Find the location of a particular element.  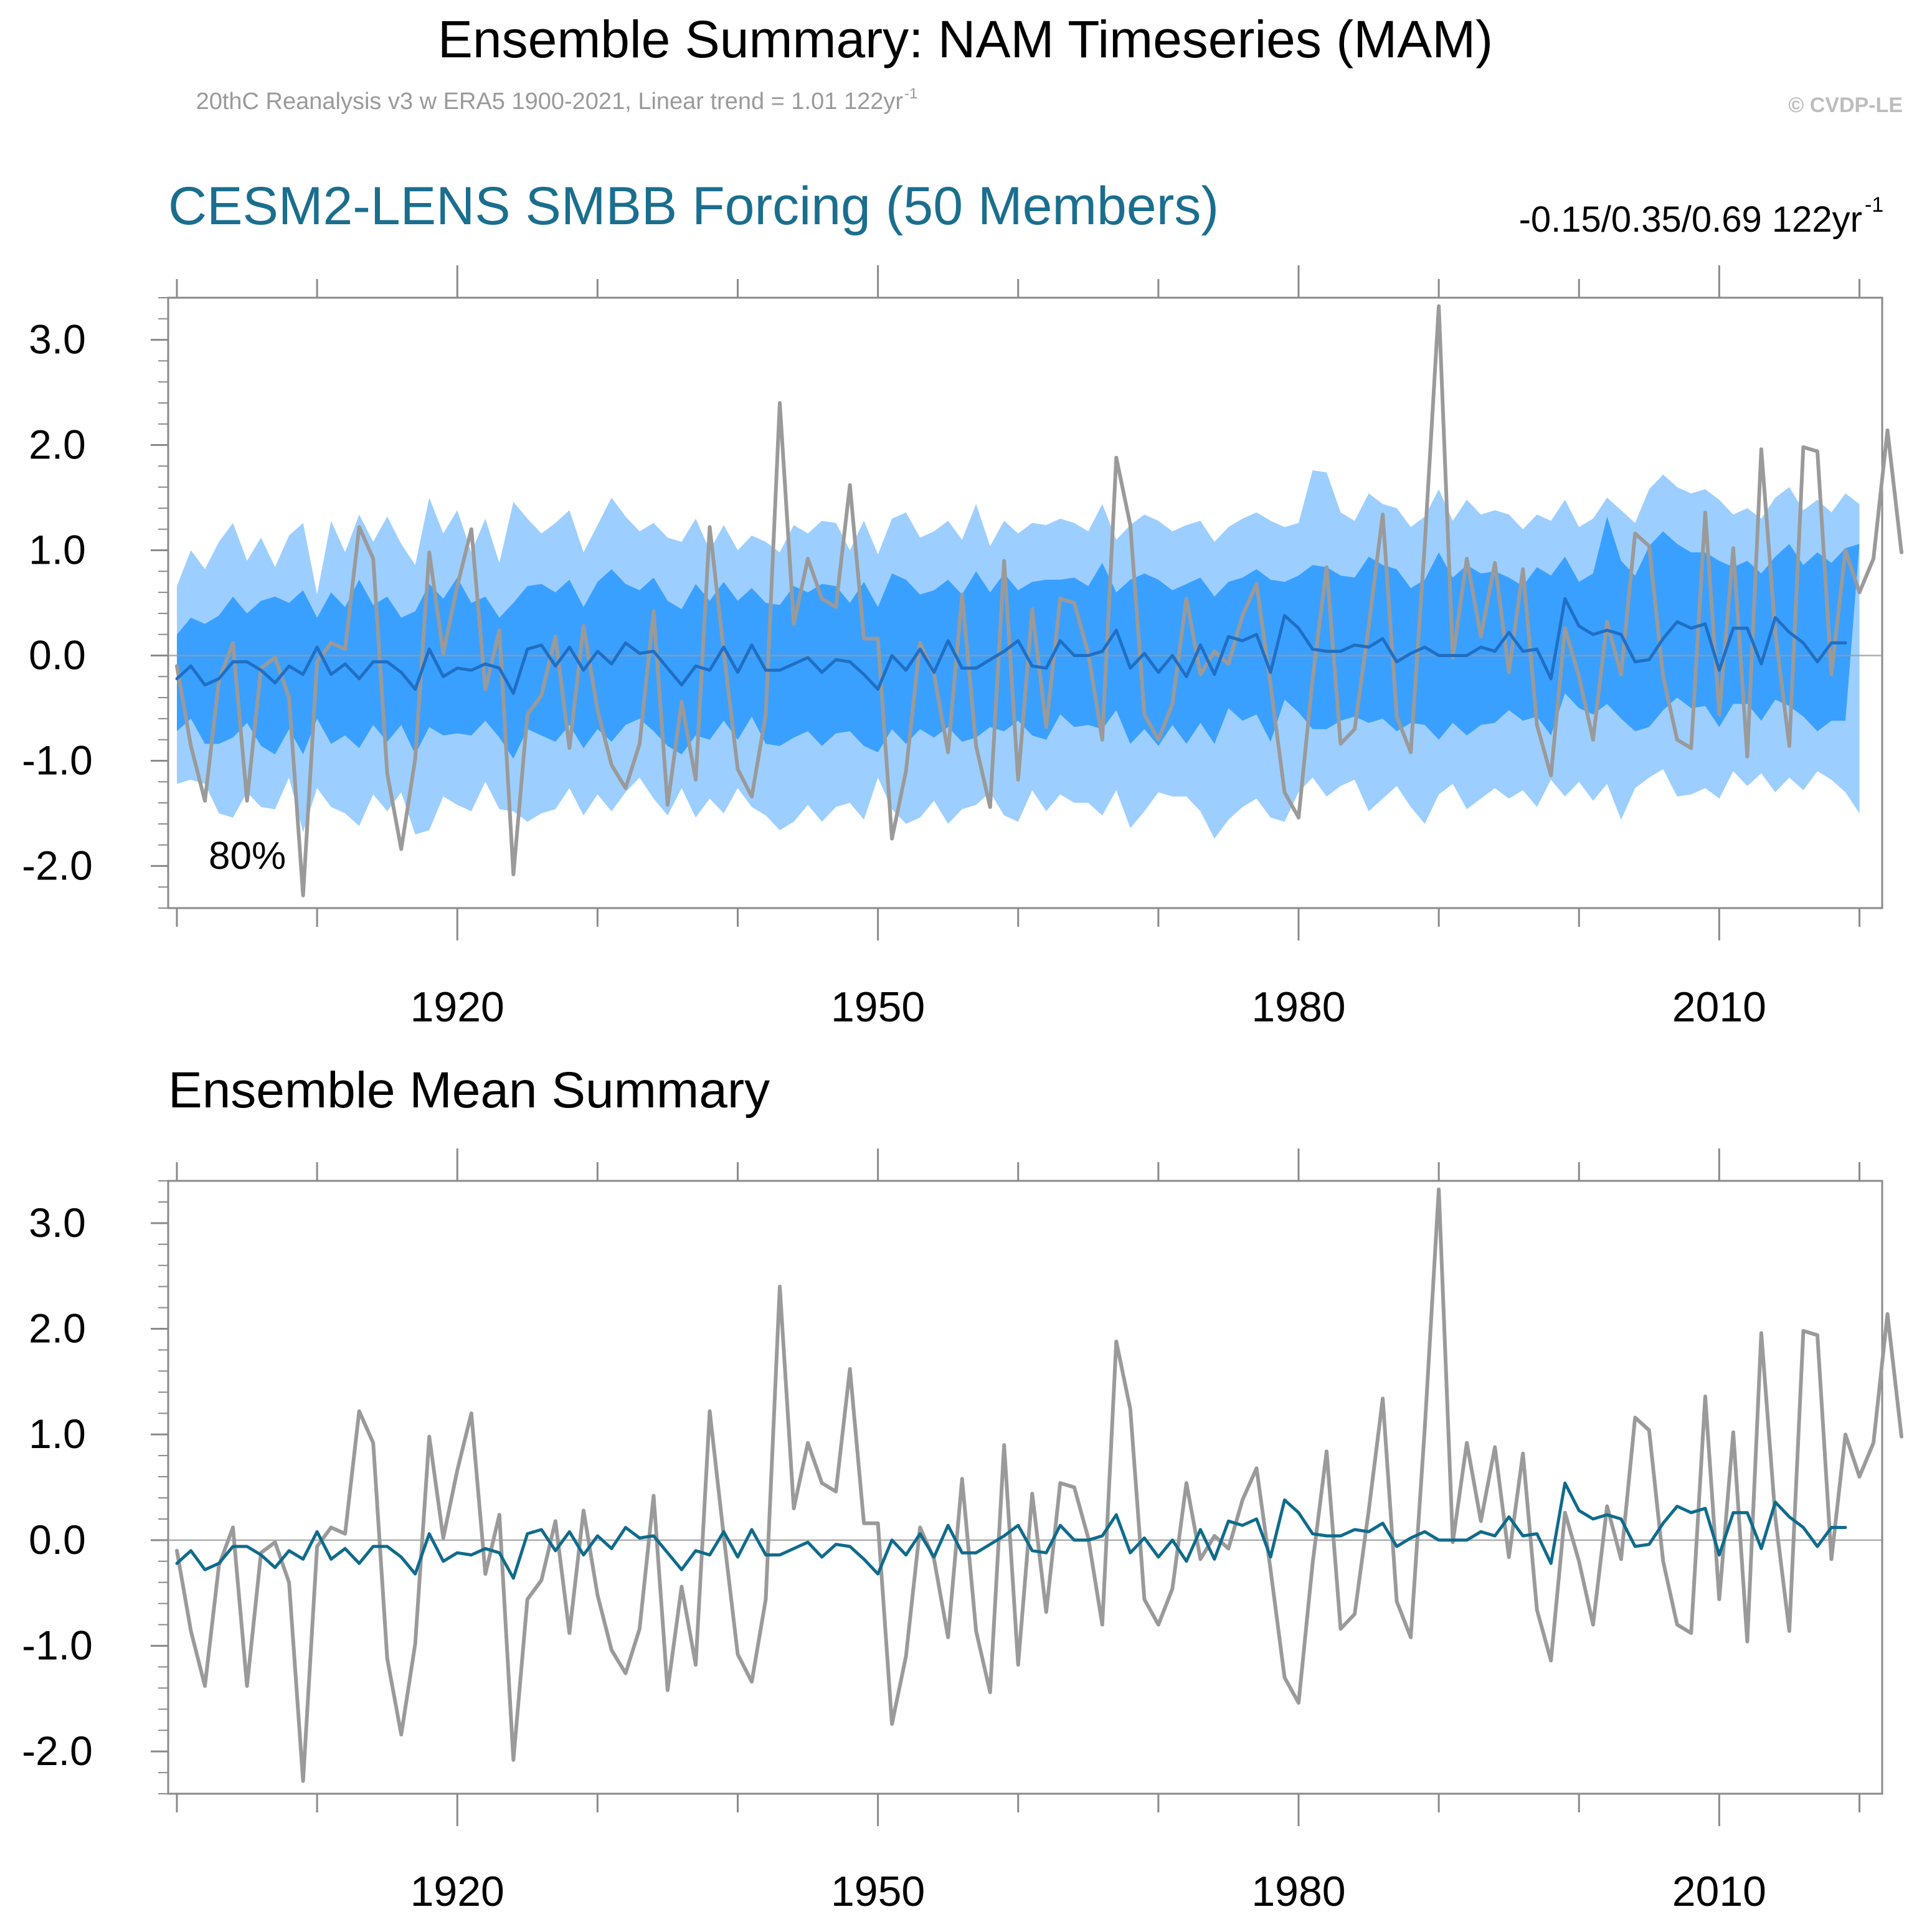

figure-subtitle-exponent: -1 is located at coordinates (911, 93).